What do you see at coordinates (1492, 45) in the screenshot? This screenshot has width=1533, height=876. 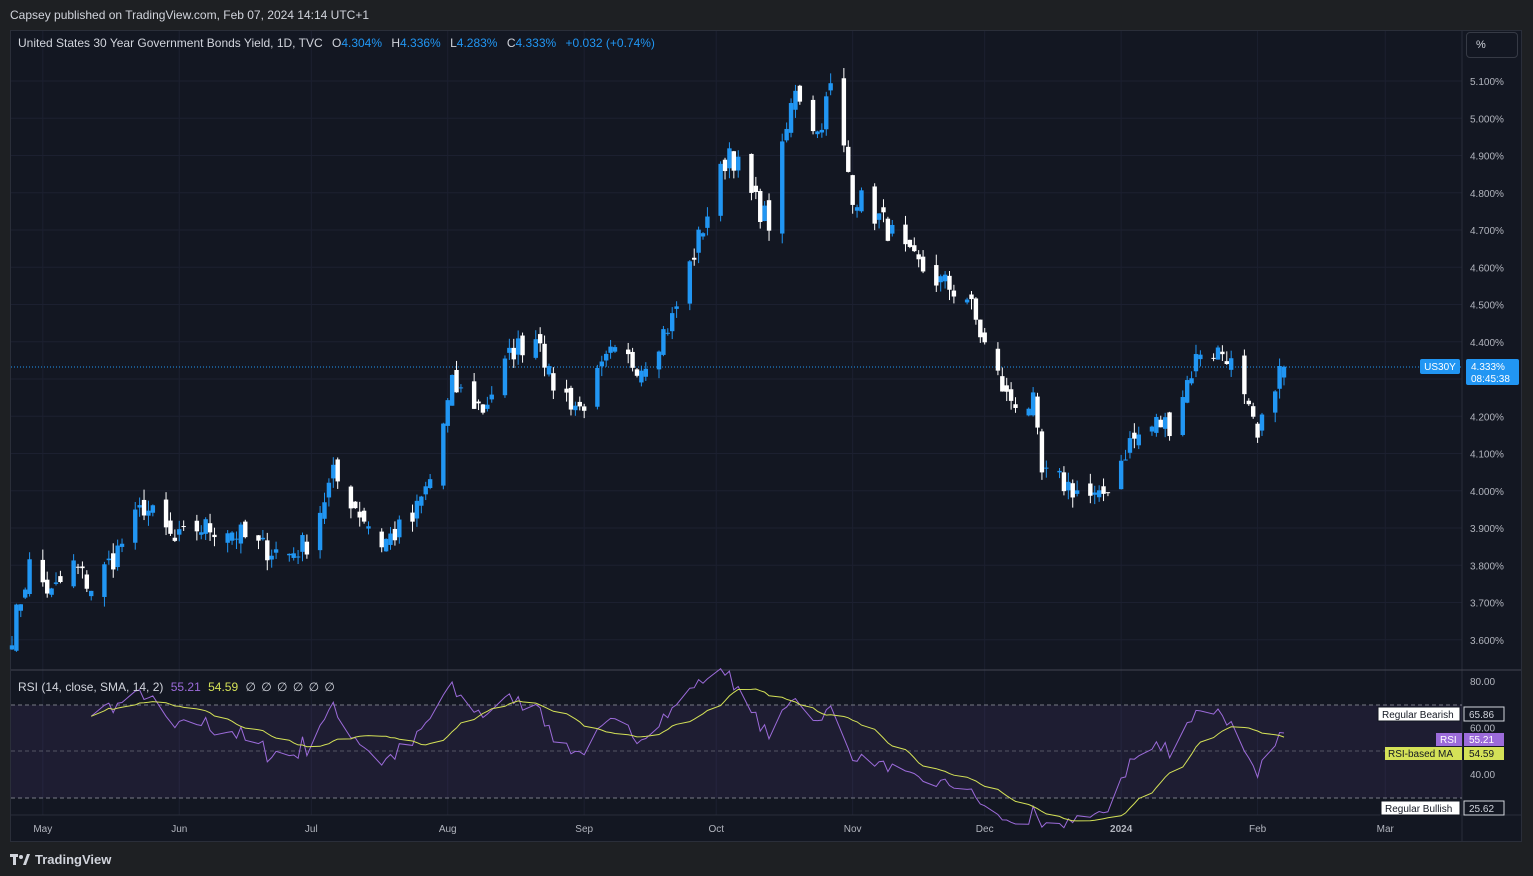 I see `percent-scale-button: %` at bounding box center [1492, 45].